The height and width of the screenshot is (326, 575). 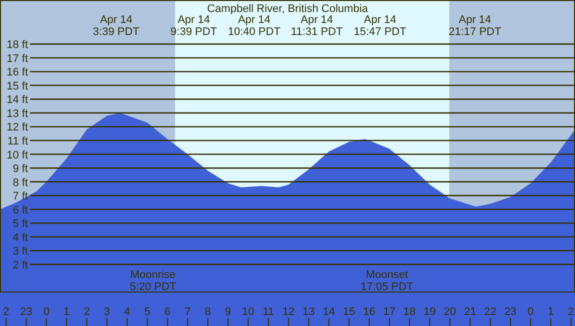 What do you see at coordinates (470, 312) in the screenshot?
I see `x-tick-label: 21` at bounding box center [470, 312].